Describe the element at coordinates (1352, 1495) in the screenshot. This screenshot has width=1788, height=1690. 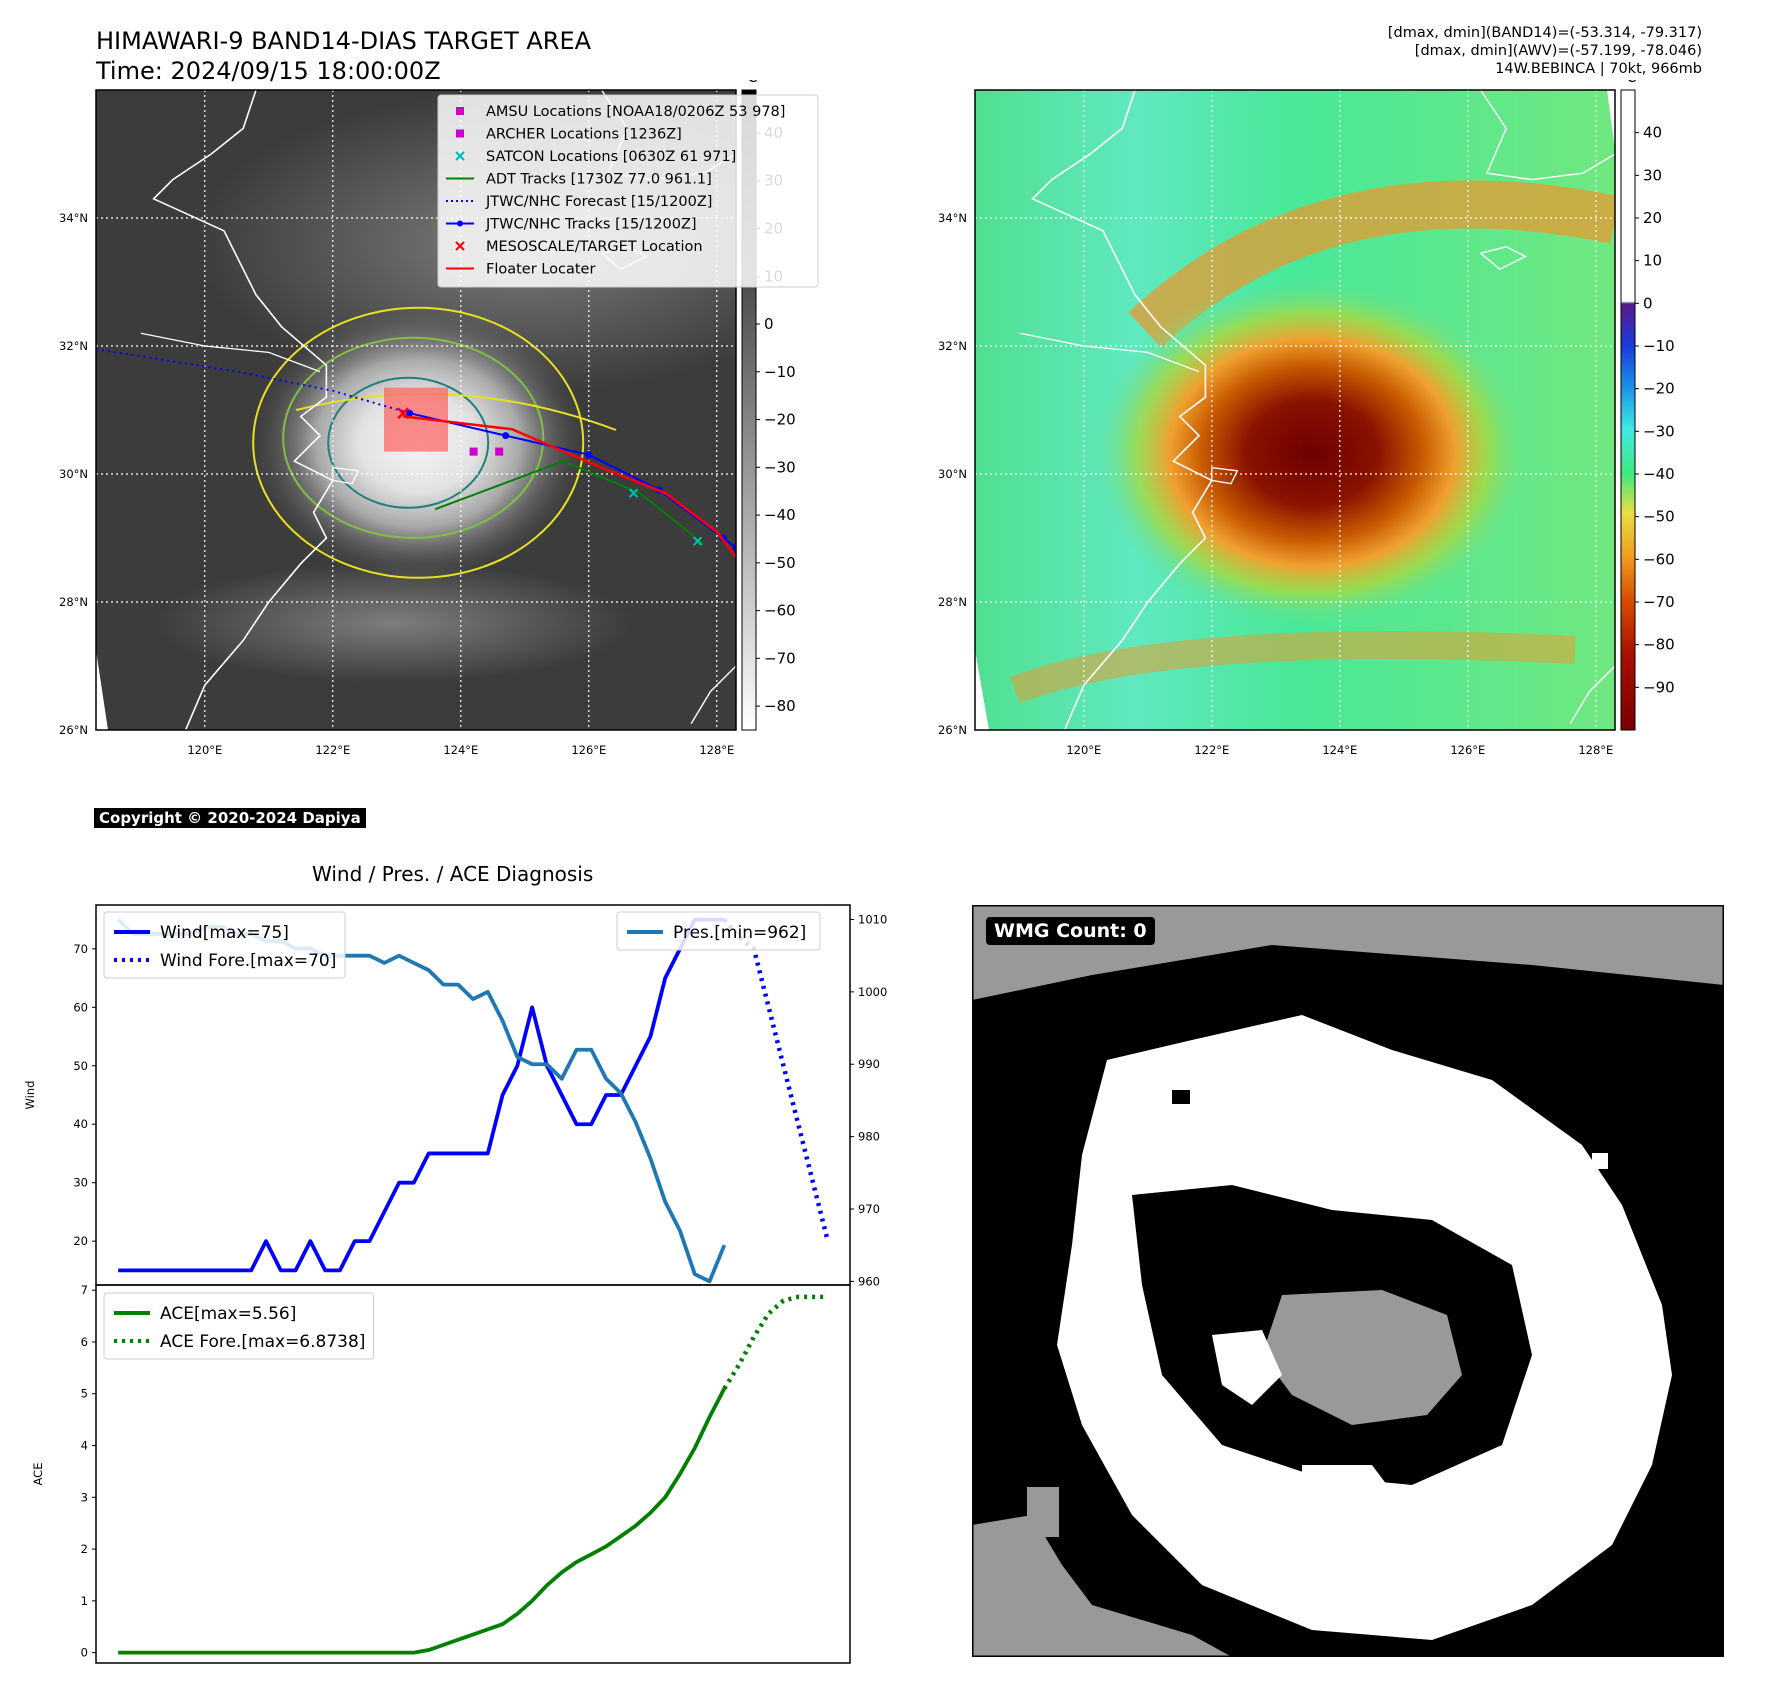
I see `wmg-white-patch-b` at that location.